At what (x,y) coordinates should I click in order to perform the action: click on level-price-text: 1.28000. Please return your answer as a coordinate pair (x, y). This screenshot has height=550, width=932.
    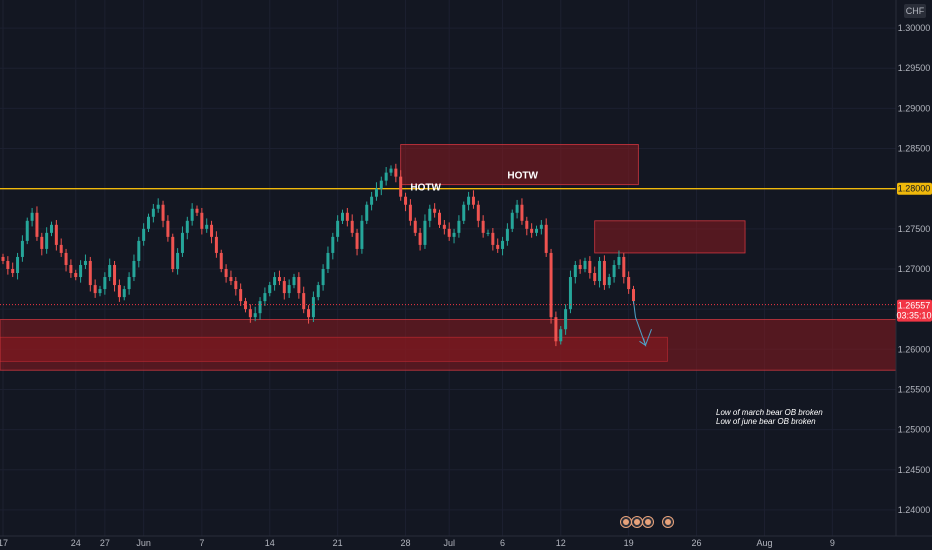
    Looking at the image, I should click on (914, 189).